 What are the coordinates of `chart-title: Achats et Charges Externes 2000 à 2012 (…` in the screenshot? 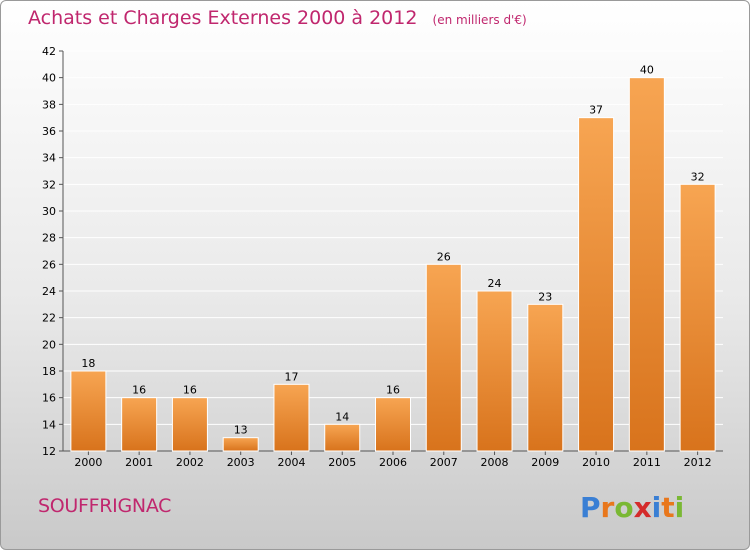 It's located at (277, 18).